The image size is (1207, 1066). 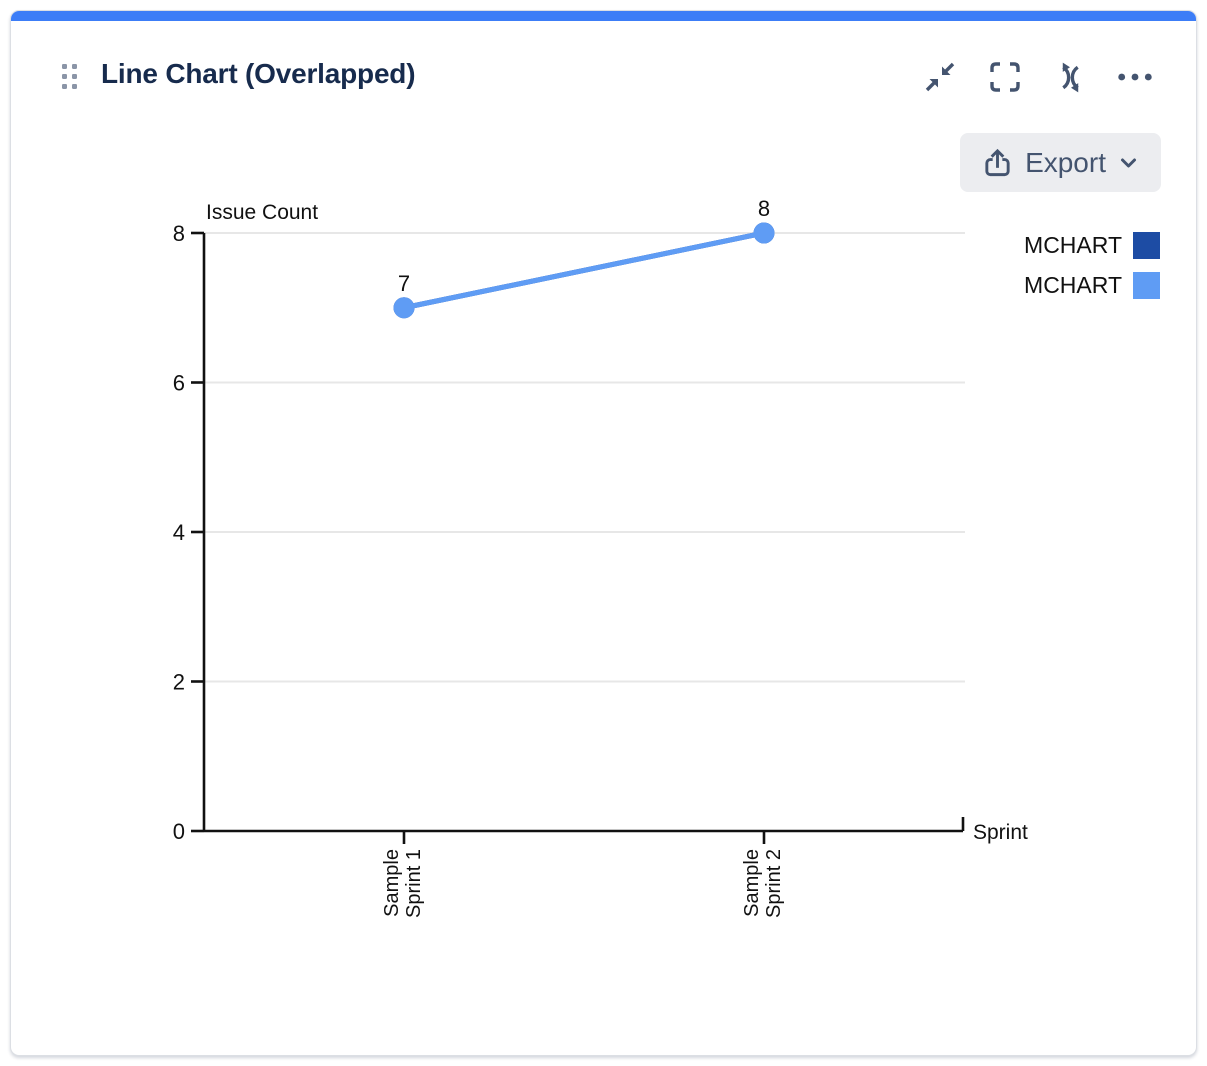 I want to click on y-tick-label: 0, so click(x=179, y=831).